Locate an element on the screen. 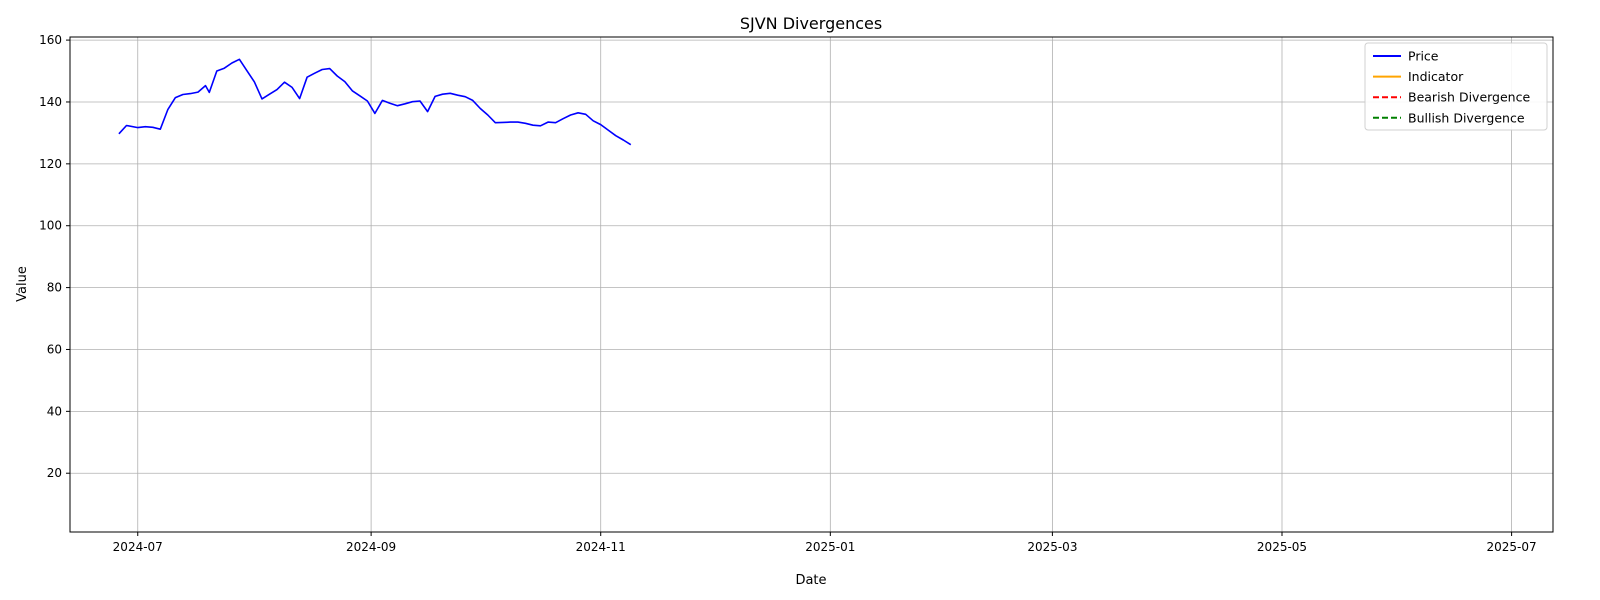 The image size is (1600, 600). x-tick-label: 2025-03 is located at coordinates (1052, 547).